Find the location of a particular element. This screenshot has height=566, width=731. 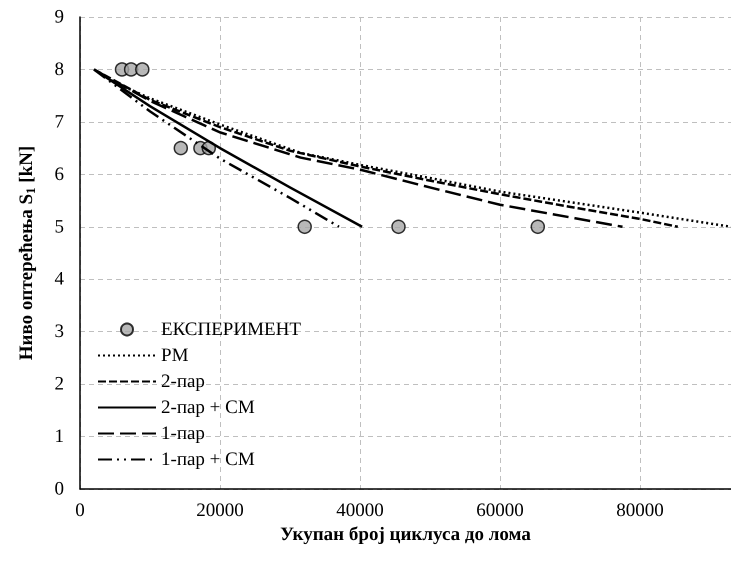

y-tick-label: 6 is located at coordinates (59, 174).